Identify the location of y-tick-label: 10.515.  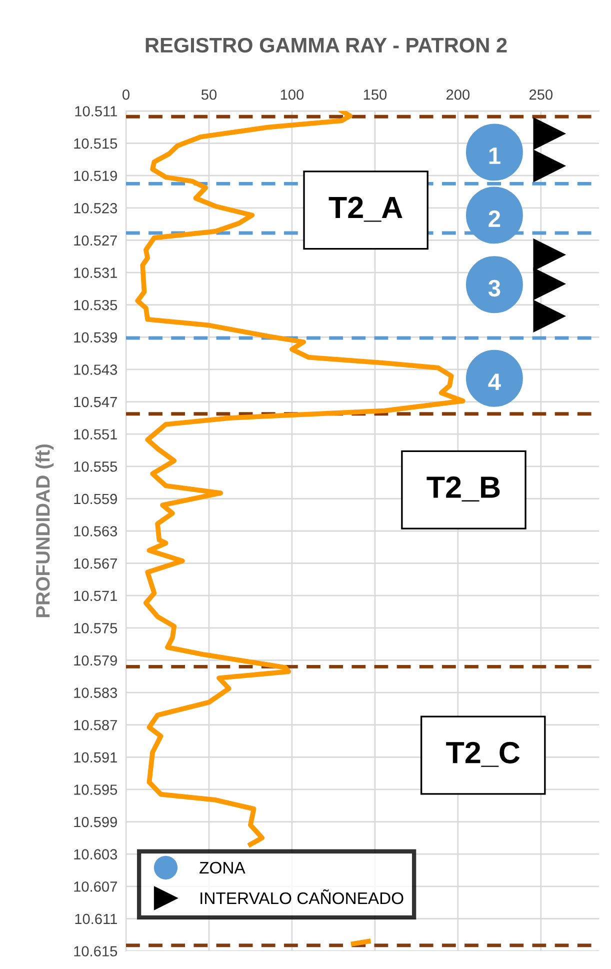
(96, 143).